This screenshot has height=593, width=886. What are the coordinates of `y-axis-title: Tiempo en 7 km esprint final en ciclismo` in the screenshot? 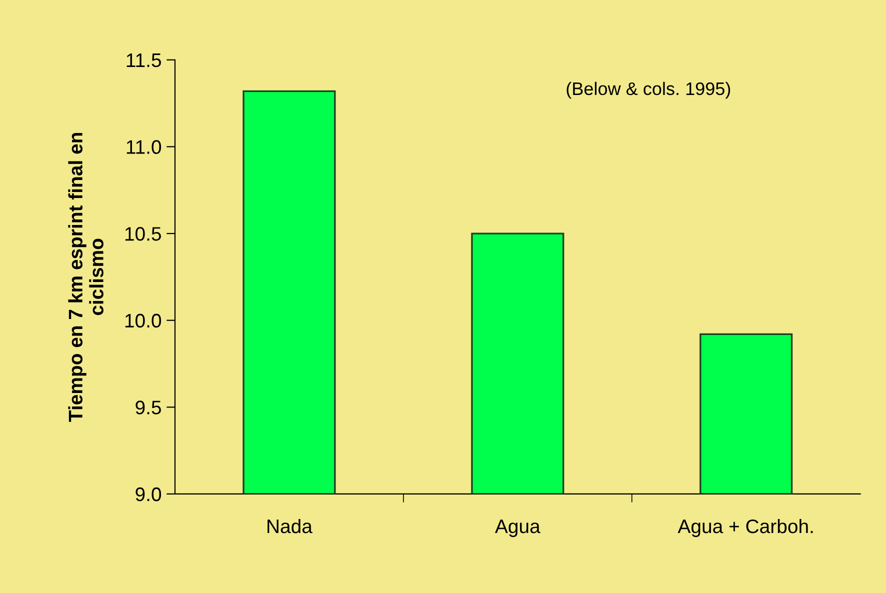 It's located at (86, 277).